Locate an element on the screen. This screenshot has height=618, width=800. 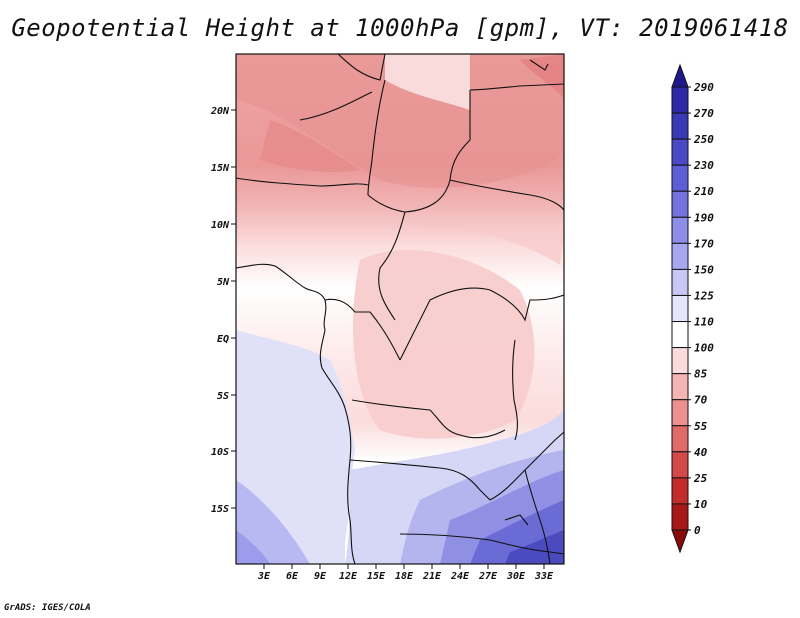
lat-label-20n: 20N is located at coordinates (220, 111).